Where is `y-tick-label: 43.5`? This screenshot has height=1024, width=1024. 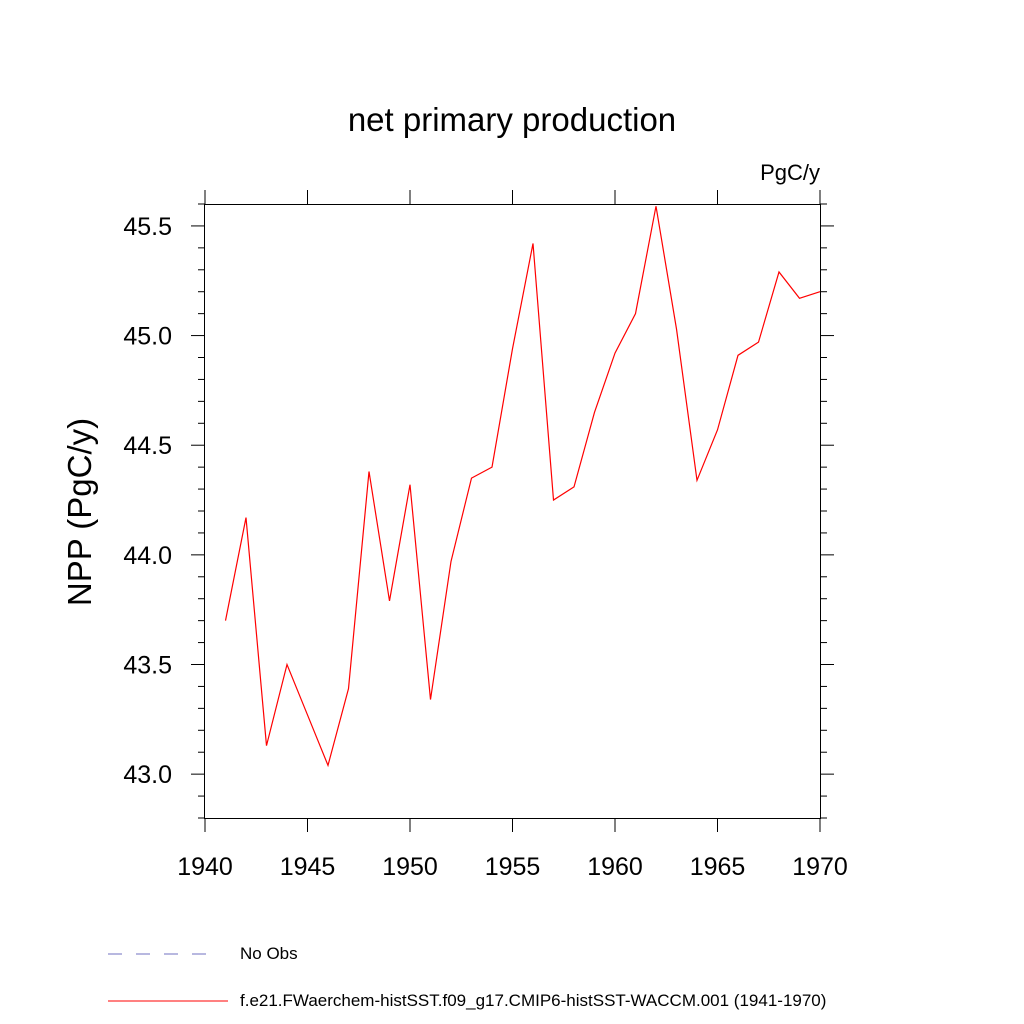
y-tick-label: 43.5 is located at coordinates (147, 666).